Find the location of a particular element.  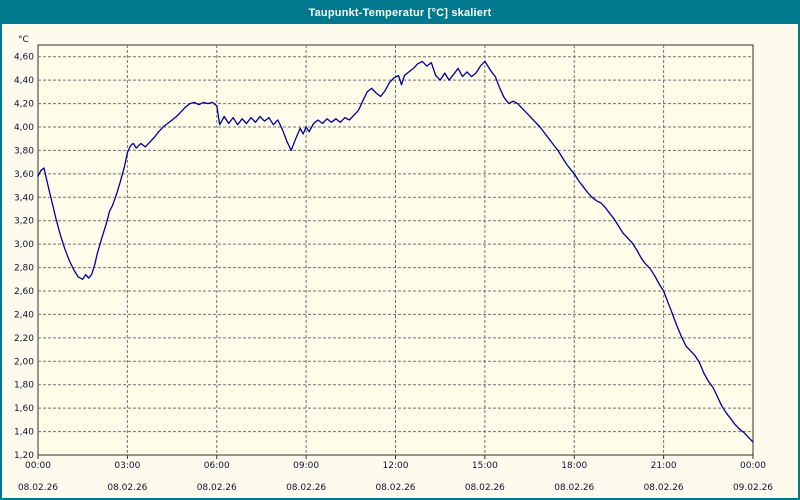

y-axis-tick-label: 4,60 is located at coordinates (24, 58).